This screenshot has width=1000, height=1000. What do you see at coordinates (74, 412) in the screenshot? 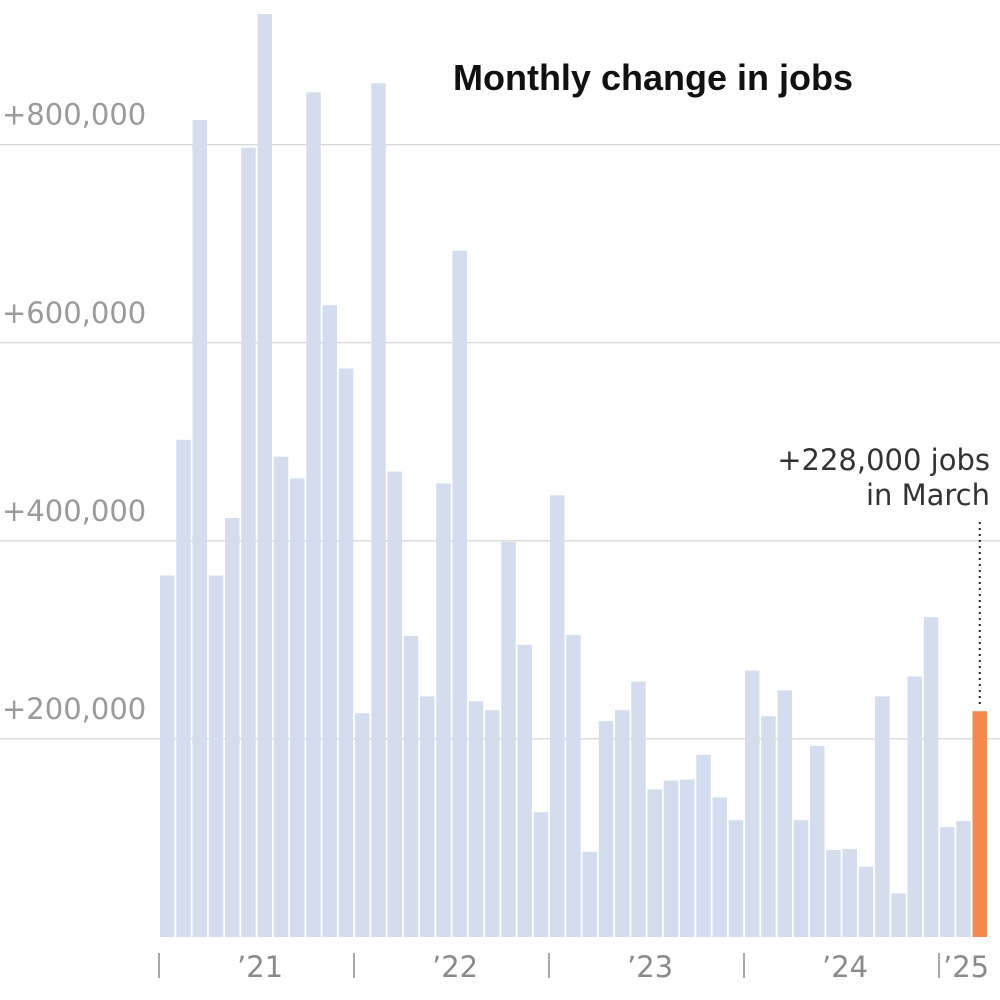
I see `y-axis-labels: +200,000 +400,000 +600,000 +800,000` at bounding box center [74, 412].